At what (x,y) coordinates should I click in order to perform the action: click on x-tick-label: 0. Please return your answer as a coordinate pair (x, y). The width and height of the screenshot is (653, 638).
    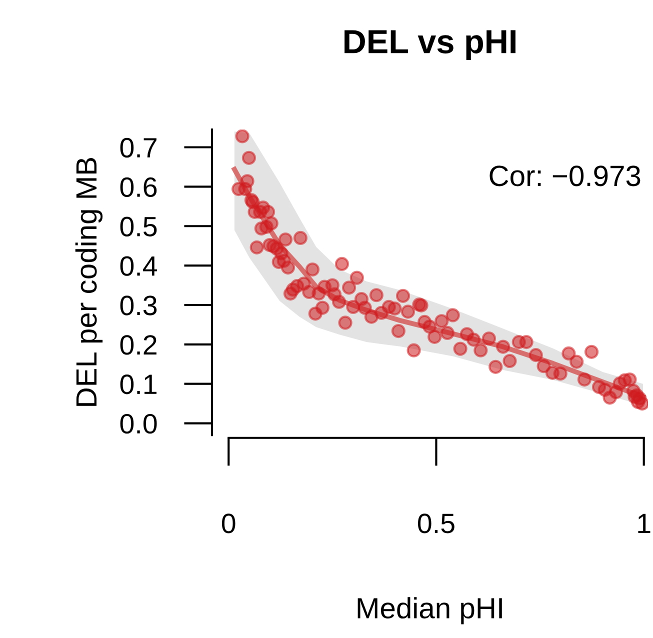
    Looking at the image, I should click on (229, 524).